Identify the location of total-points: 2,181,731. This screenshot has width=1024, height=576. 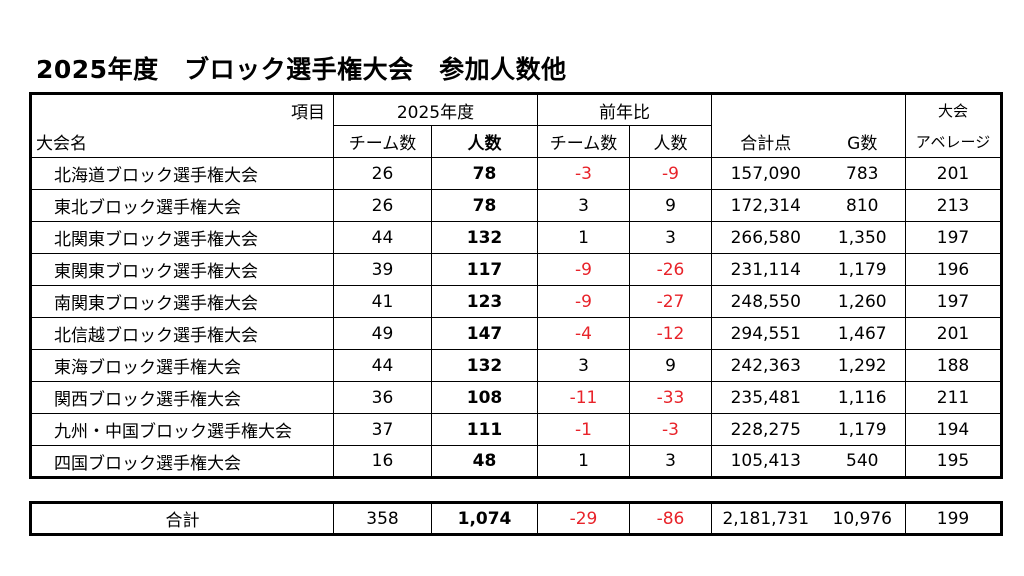
(765, 518).